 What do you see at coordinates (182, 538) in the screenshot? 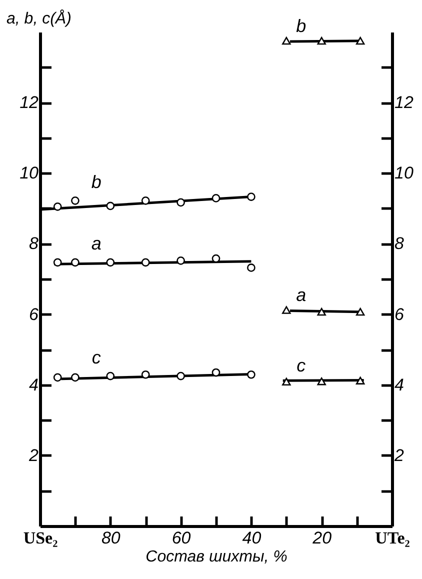
I see `x-tick-label: 60` at bounding box center [182, 538].